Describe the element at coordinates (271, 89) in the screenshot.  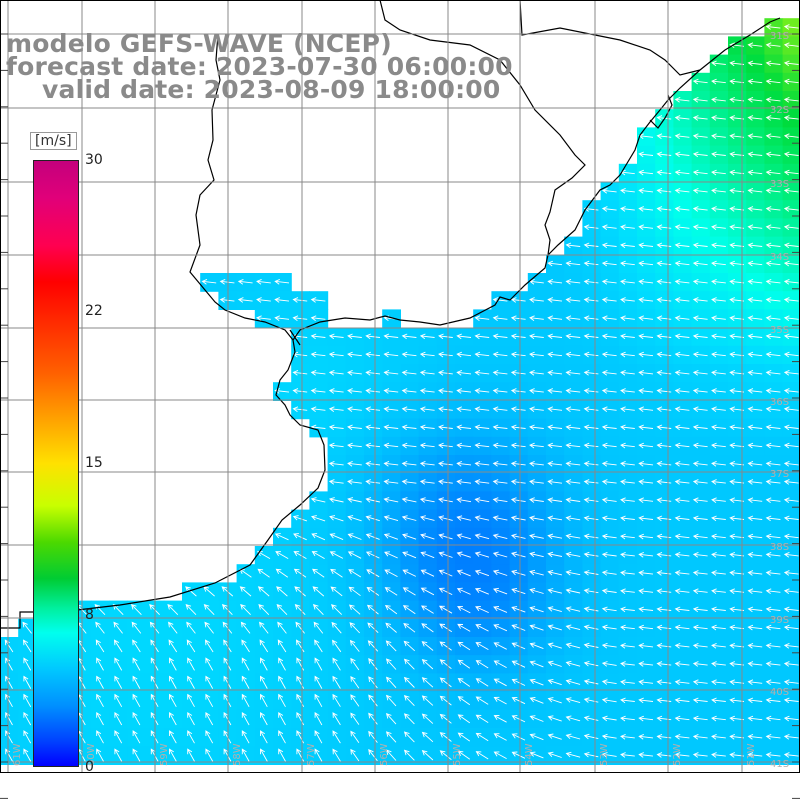
I see `title-valid-date: valid date: 2023-08-09 18:00:00` at that location.